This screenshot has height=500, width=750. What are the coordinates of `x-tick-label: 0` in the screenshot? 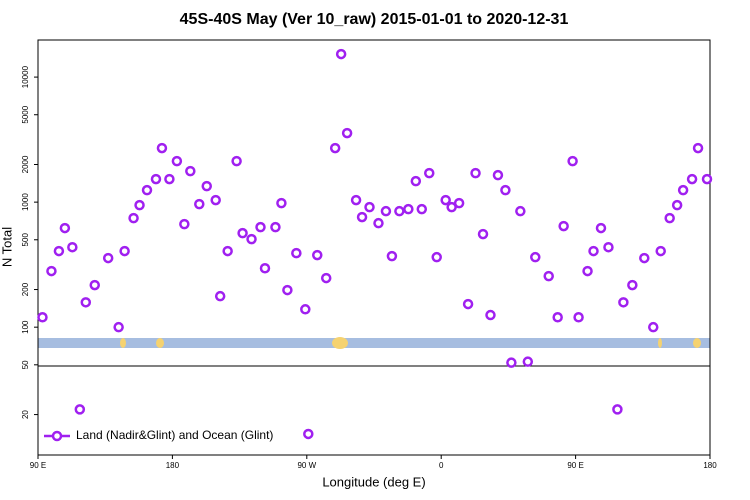 It's located at (441, 465).